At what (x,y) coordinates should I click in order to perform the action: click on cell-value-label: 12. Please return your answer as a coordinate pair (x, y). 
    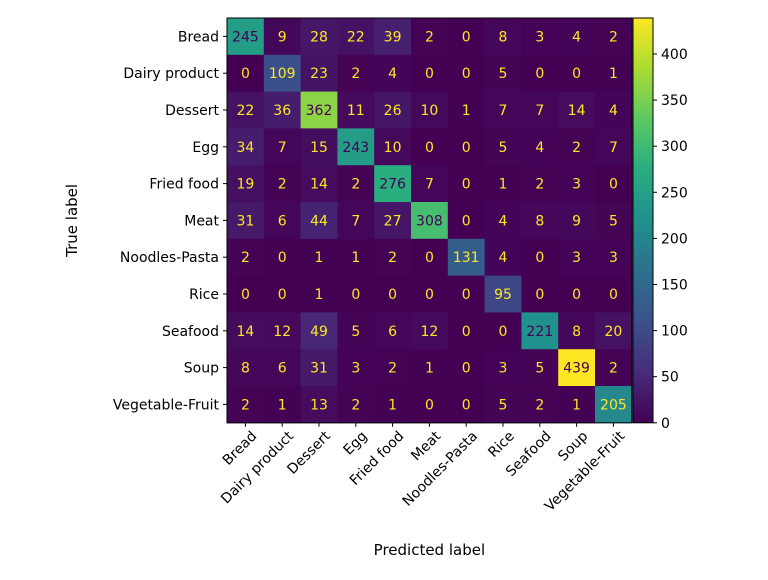
    Looking at the image, I should click on (429, 332).